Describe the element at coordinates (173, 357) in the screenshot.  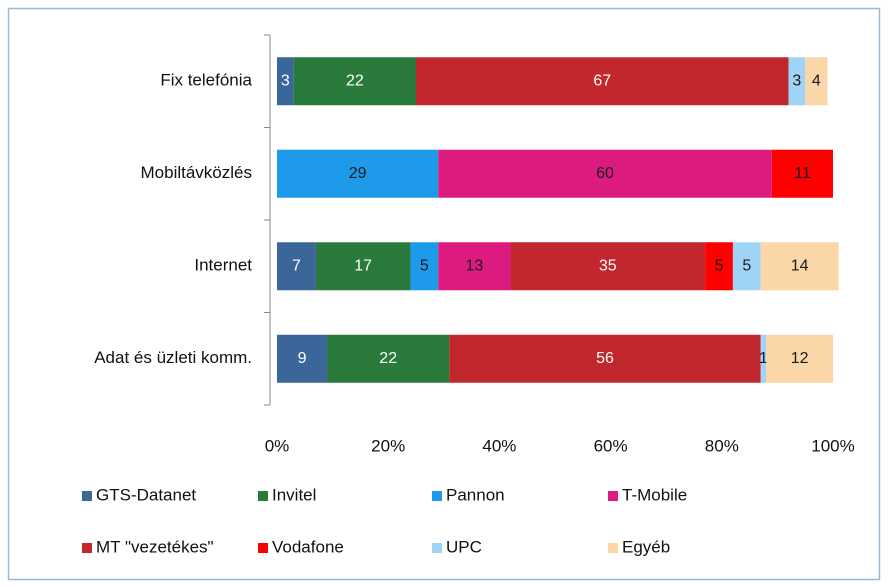
I see `category-label: Adat és üzleti komm.` at that location.